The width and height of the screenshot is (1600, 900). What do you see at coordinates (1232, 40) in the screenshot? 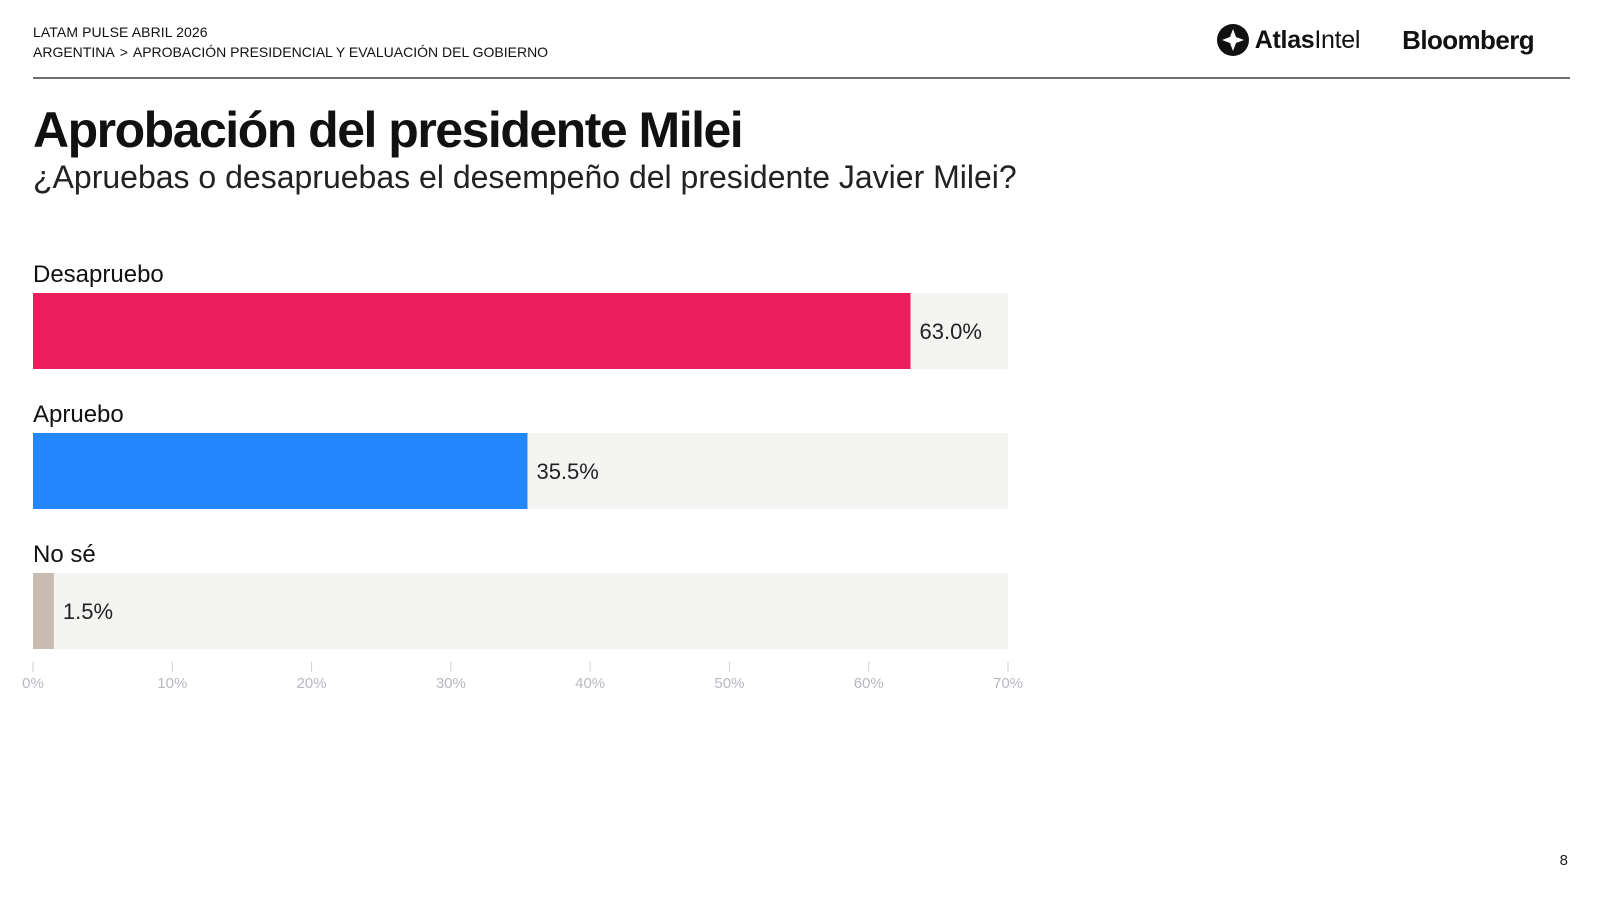
I see `atlasintel-mark-icon` at bounding box center [1232, 40].